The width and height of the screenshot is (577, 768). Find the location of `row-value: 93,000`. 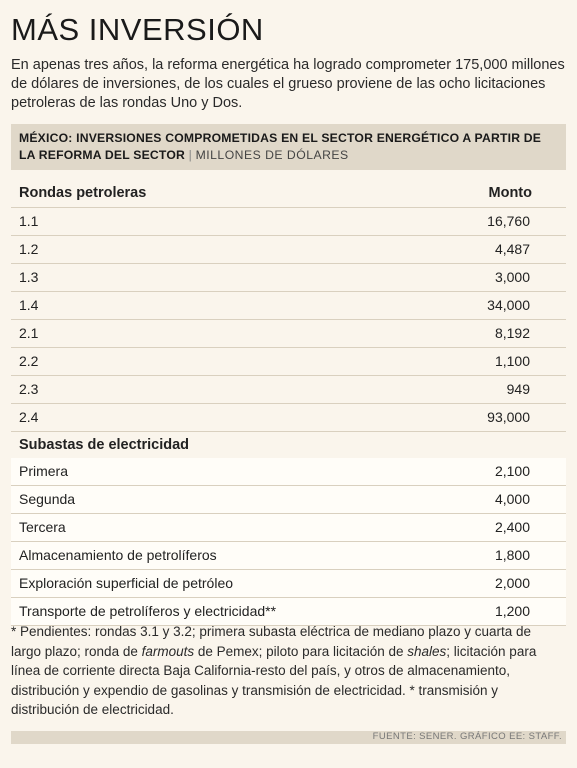

row-value: 93,000 is located at coordinates (508, 417).